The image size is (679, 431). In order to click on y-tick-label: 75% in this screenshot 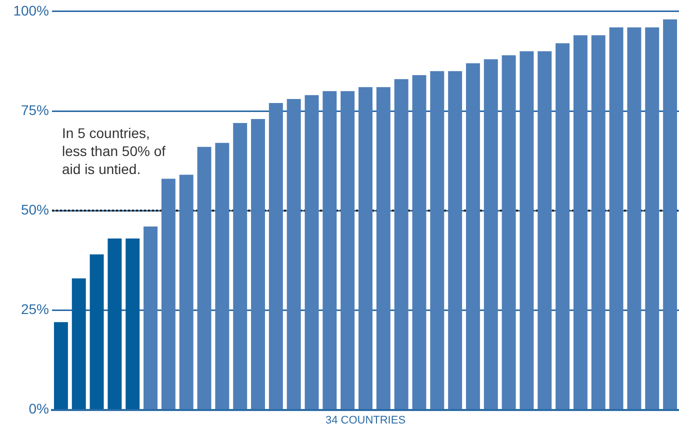, I will do `click(34, 110)`.